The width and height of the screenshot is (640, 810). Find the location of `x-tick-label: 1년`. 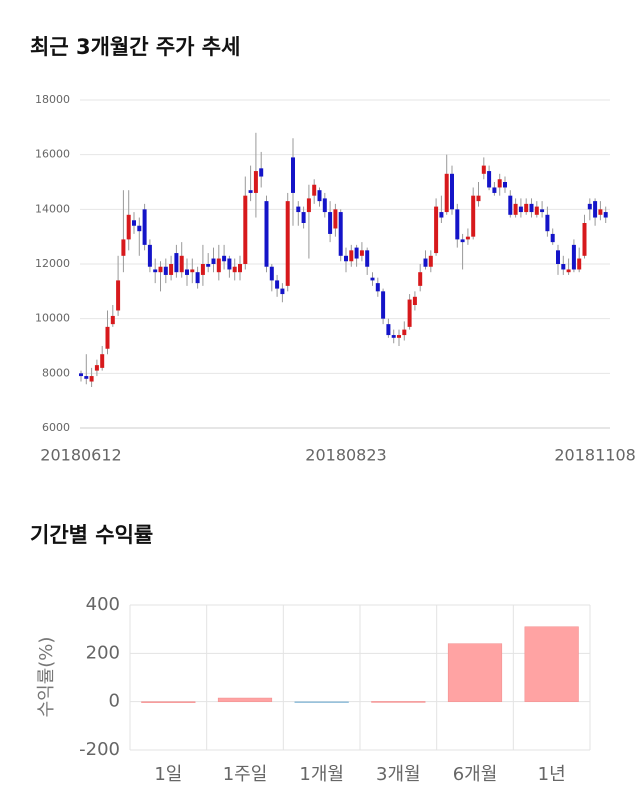

x-tick-label: 1년 is located at coordinates (552, 774).